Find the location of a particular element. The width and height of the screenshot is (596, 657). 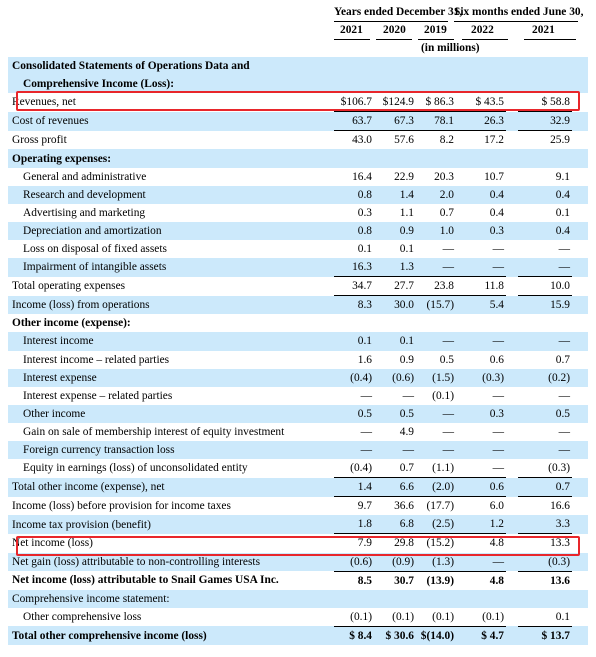

value-cell: 6.6 is located at coordinates (395, 487).